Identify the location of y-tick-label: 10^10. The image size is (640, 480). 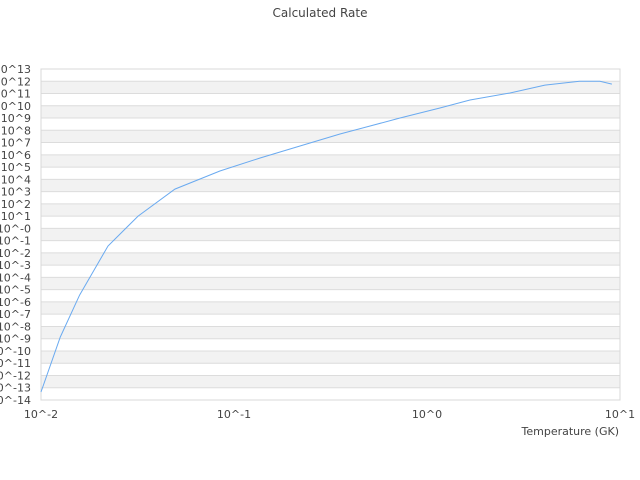
(15, 106).